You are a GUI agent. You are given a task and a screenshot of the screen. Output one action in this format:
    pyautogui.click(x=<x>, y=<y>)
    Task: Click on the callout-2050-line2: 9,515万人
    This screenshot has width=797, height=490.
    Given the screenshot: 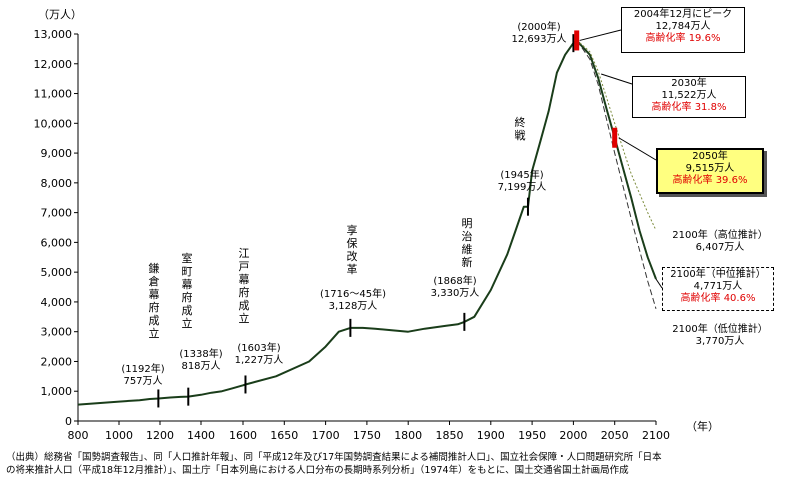 What is the action you would take?
    pyautogui.click(x=710, y=168)
    